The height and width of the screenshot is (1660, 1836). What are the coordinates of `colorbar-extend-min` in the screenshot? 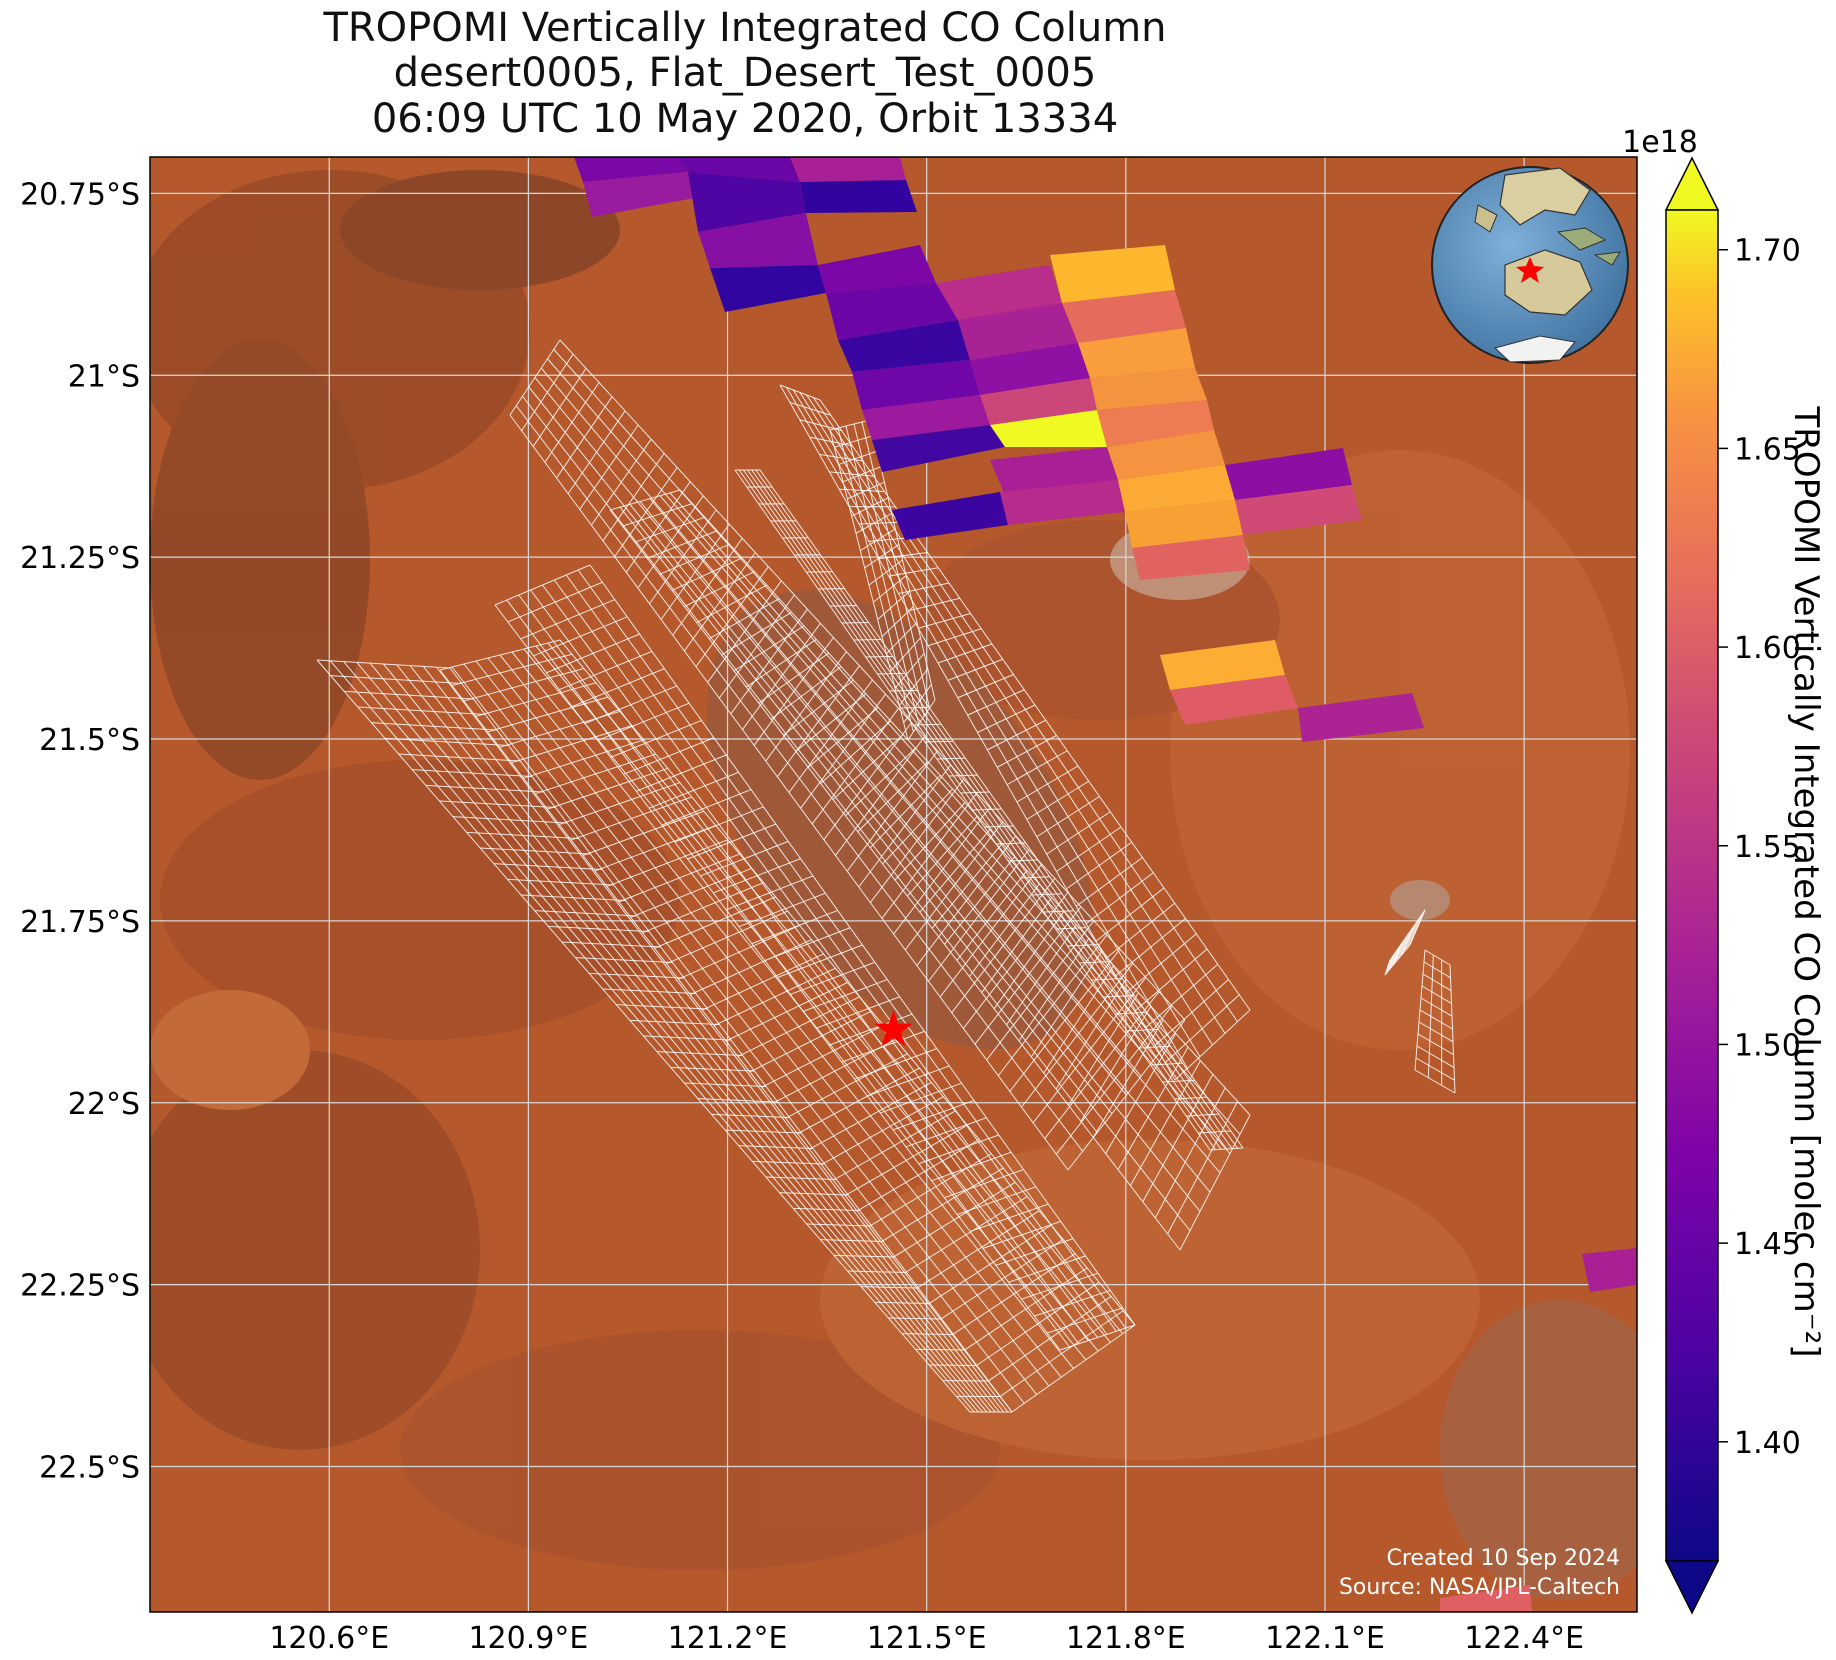 It's located at (1692, 1587).